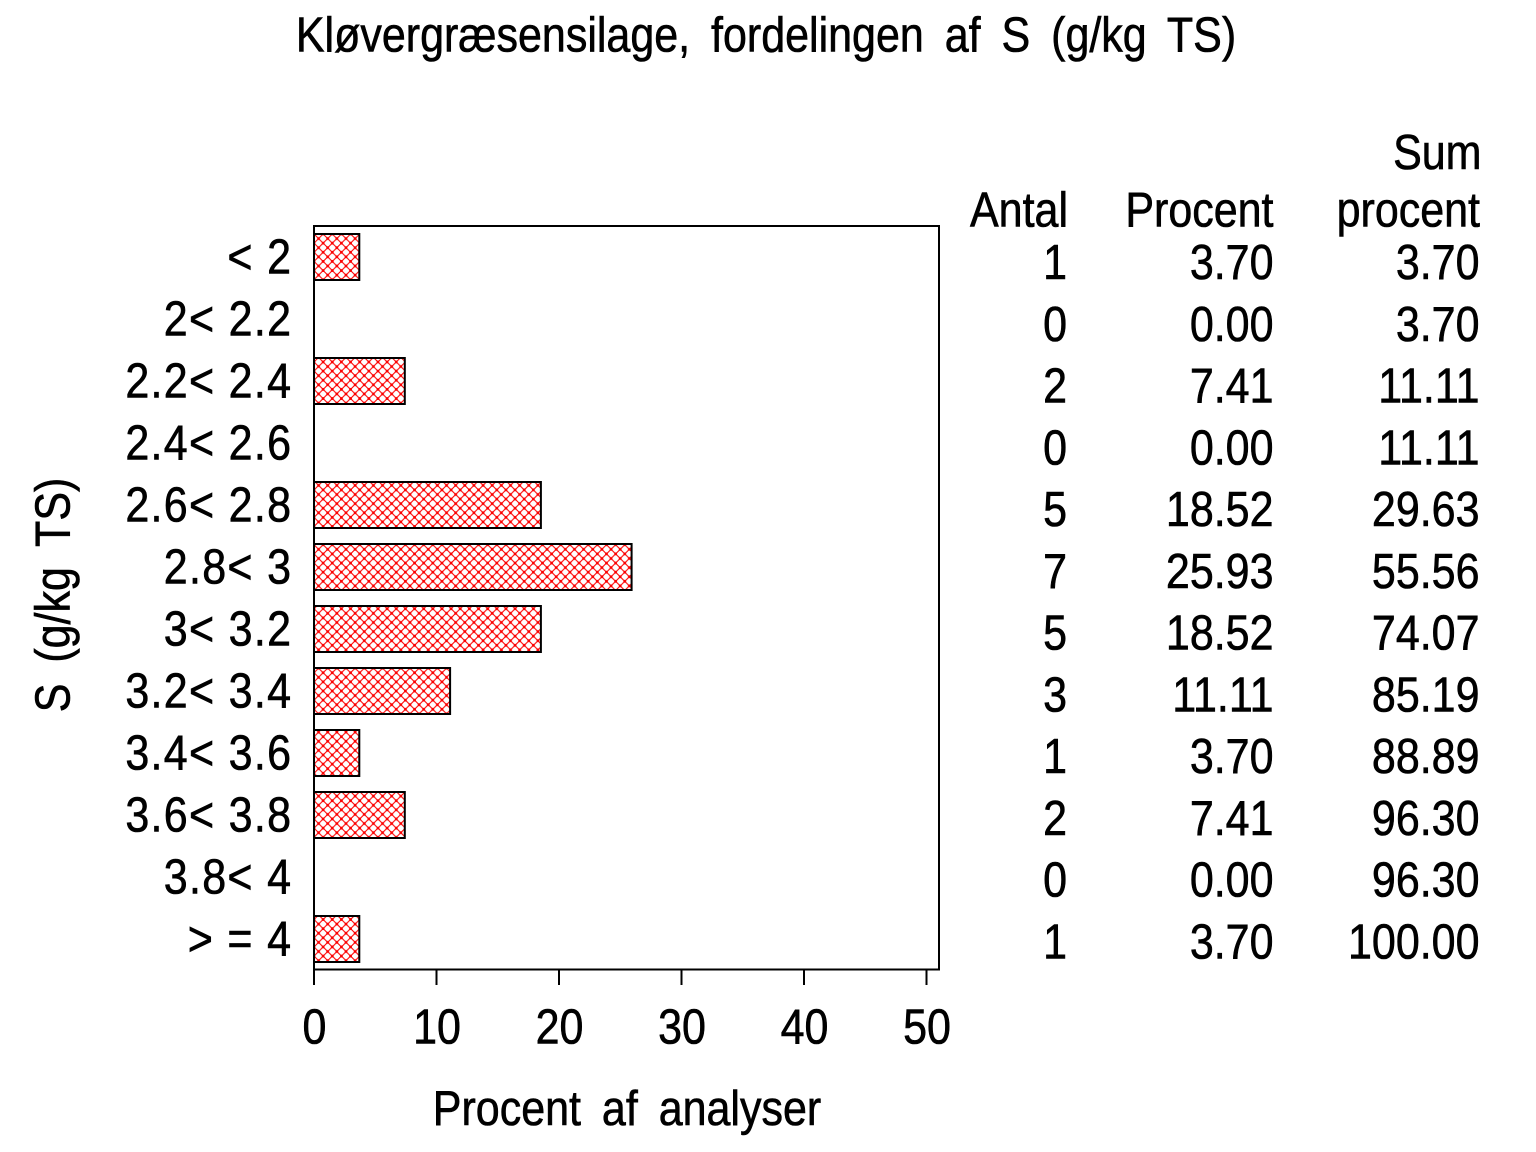  What do you see at coordinates (208, 690) in the screenshot?
I see `svg-text: 3.2< 3.4` at bounding box center [208, 690].